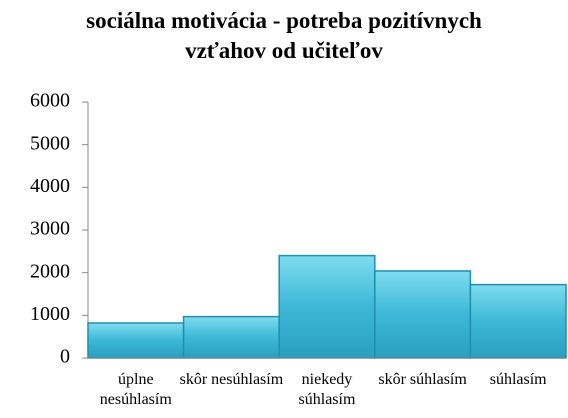  I want to click on y-tick-label: 3000, so click(50, 229).